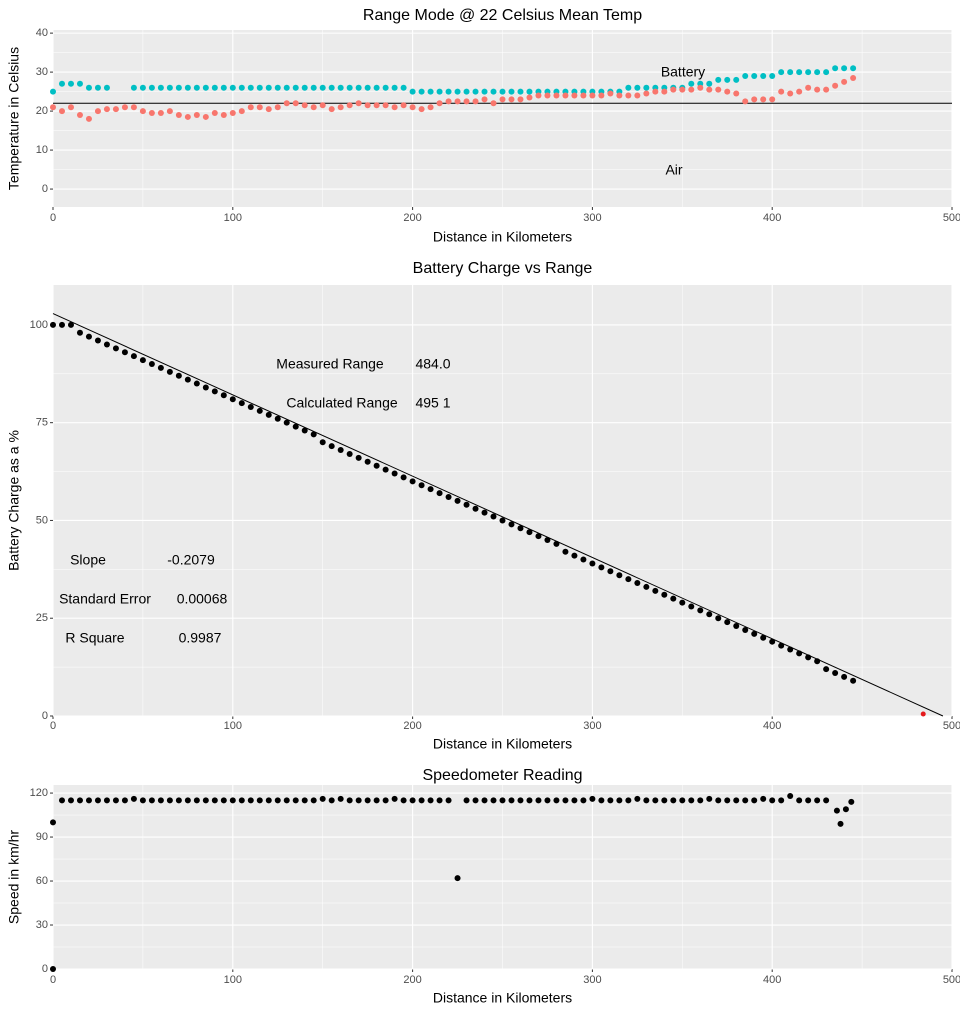 This screenshot has width=960, height=1014. Describe the element at coordinates (45, 969) in the screenshot. I see `y-tick-label: 0` at that location.